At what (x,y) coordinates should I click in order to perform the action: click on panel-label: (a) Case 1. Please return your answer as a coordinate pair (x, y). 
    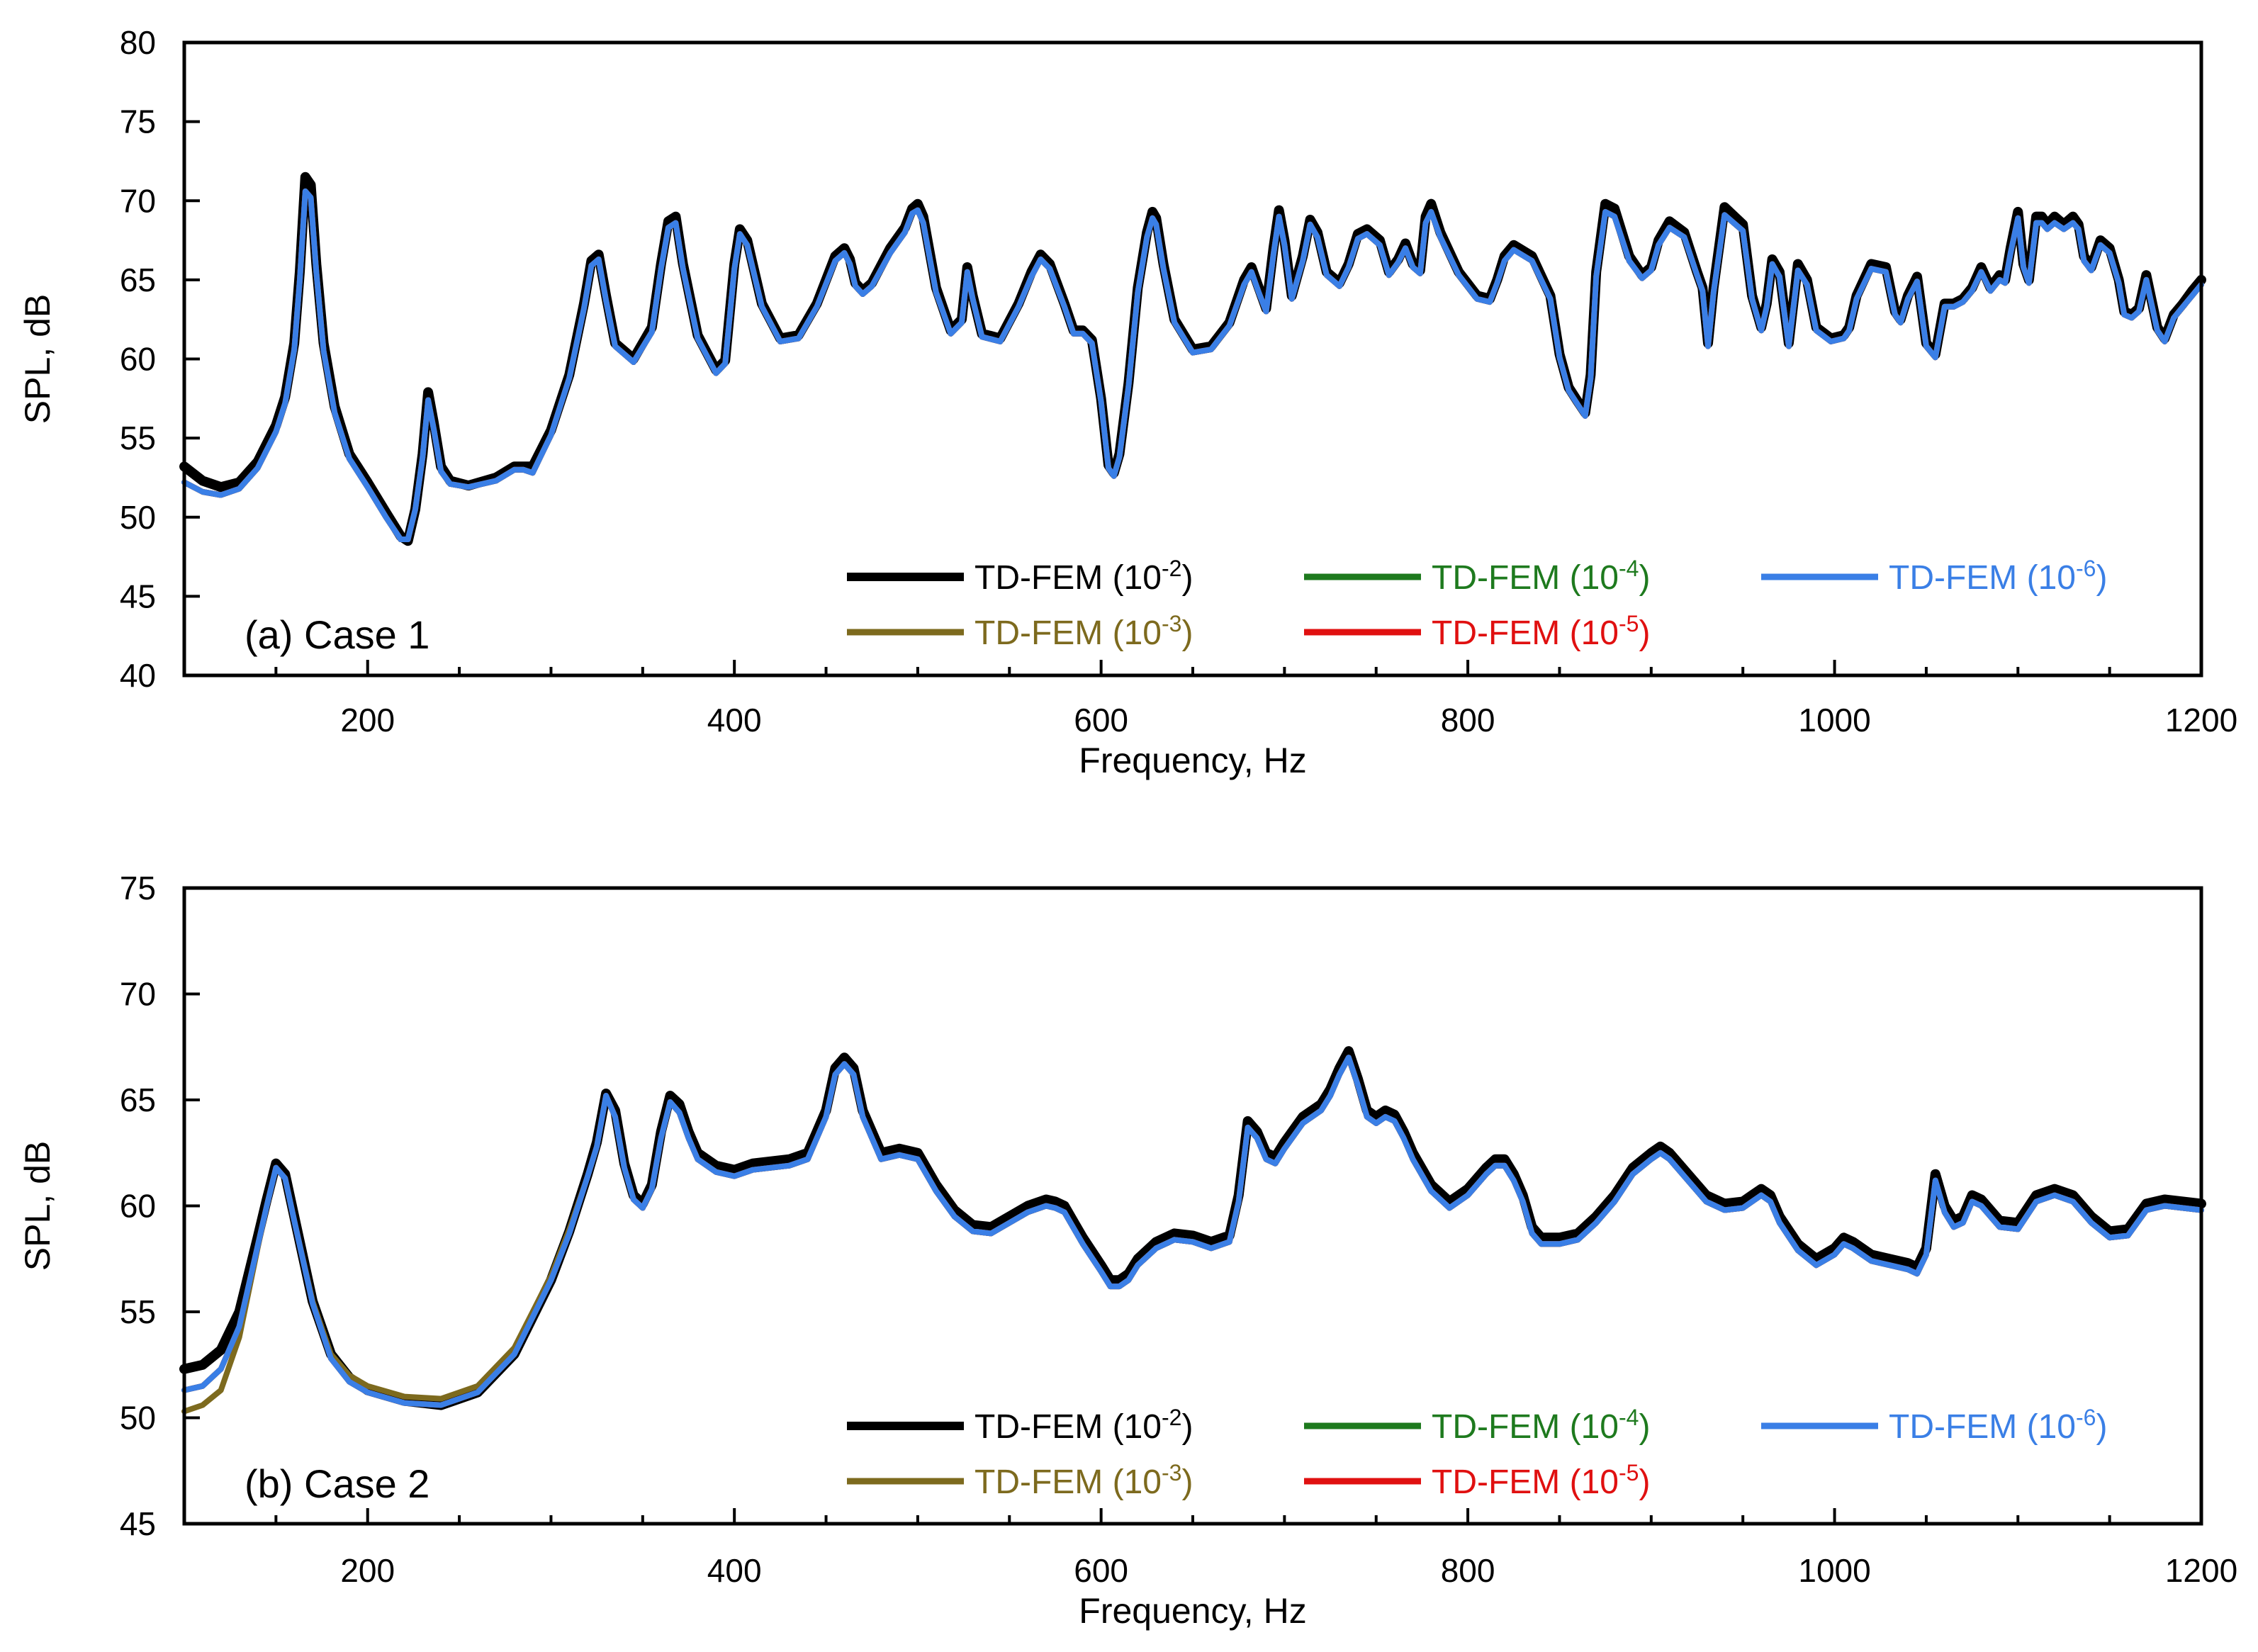
    Looking at the image, I should click on (337, 634).